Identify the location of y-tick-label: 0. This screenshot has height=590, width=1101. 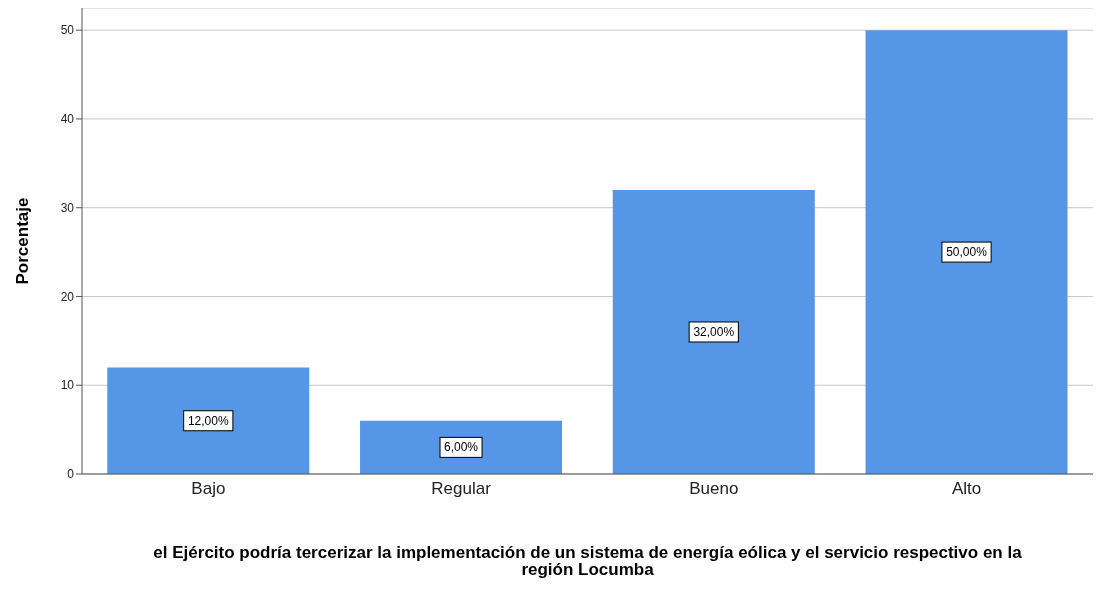
(71, 474).